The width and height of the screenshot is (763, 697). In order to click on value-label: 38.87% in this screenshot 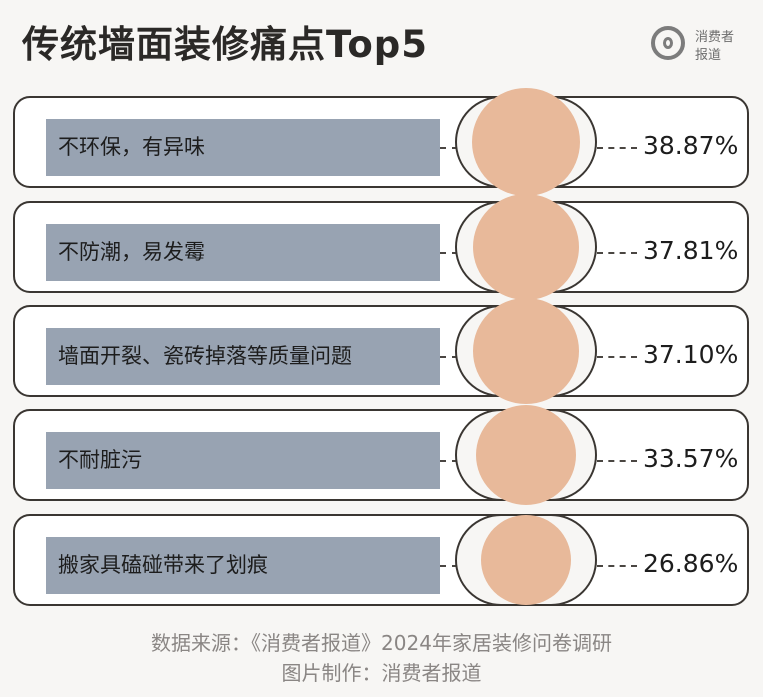, I will do `click(691, 145)`.